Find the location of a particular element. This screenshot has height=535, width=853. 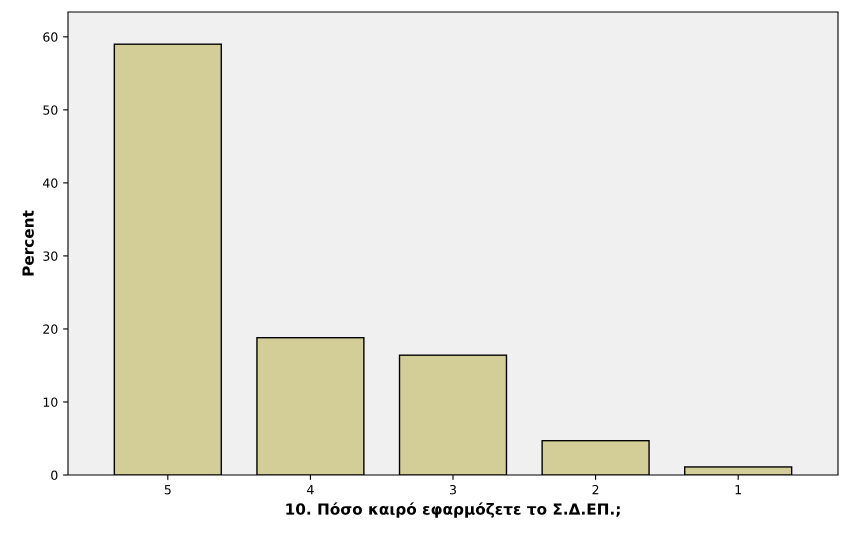

y-tick-label: 60 is located at coordinates (50, 37).